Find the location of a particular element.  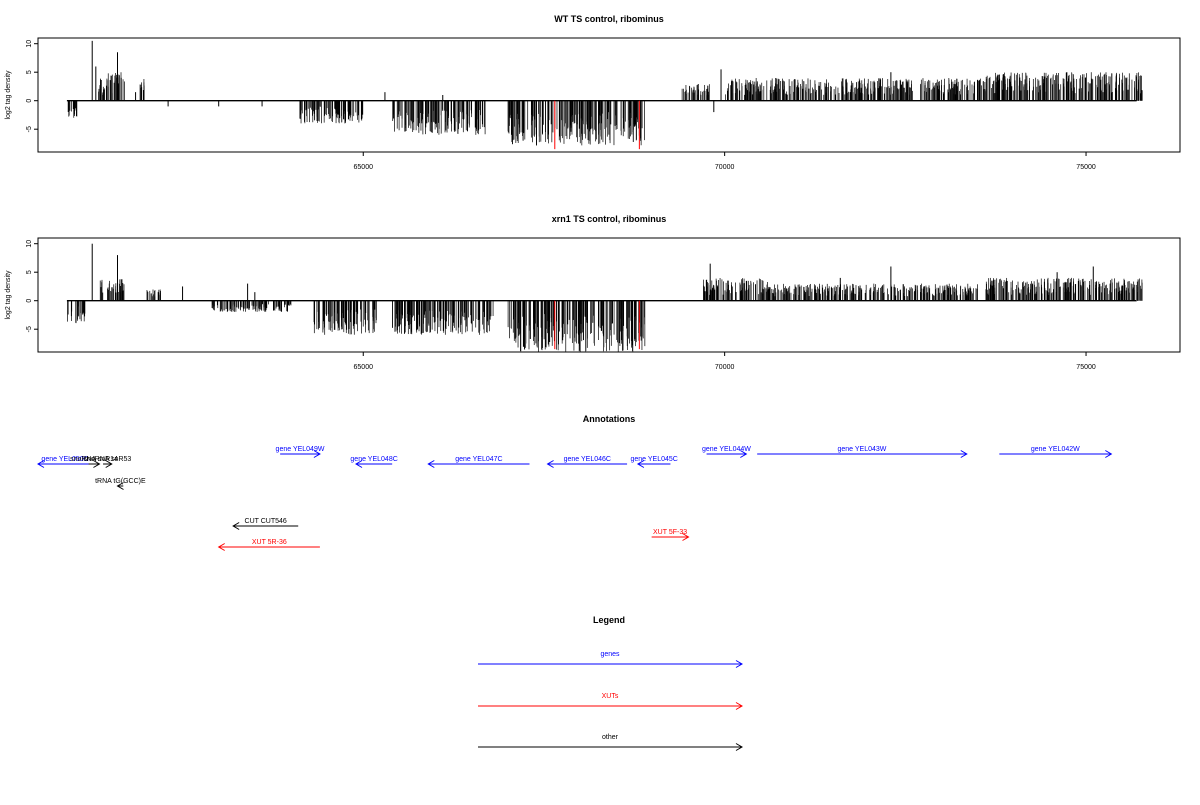

feature-arrow: gene YEL044W is located at coordinates (726, 452).